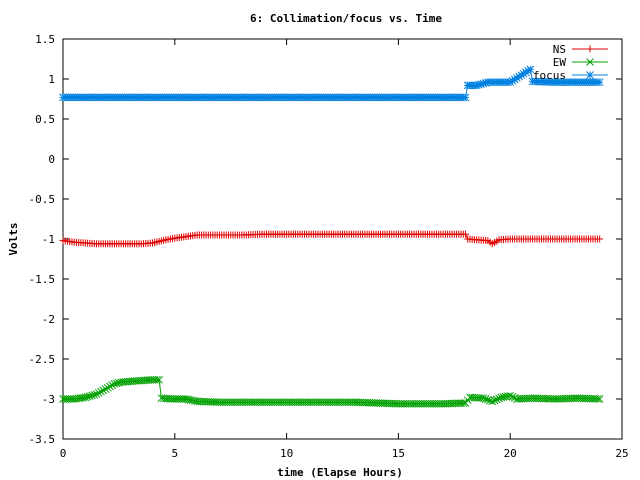 This screenshot has width=640, height=480. I want to click on y-tick-label: 0.5, so click(45, 119).